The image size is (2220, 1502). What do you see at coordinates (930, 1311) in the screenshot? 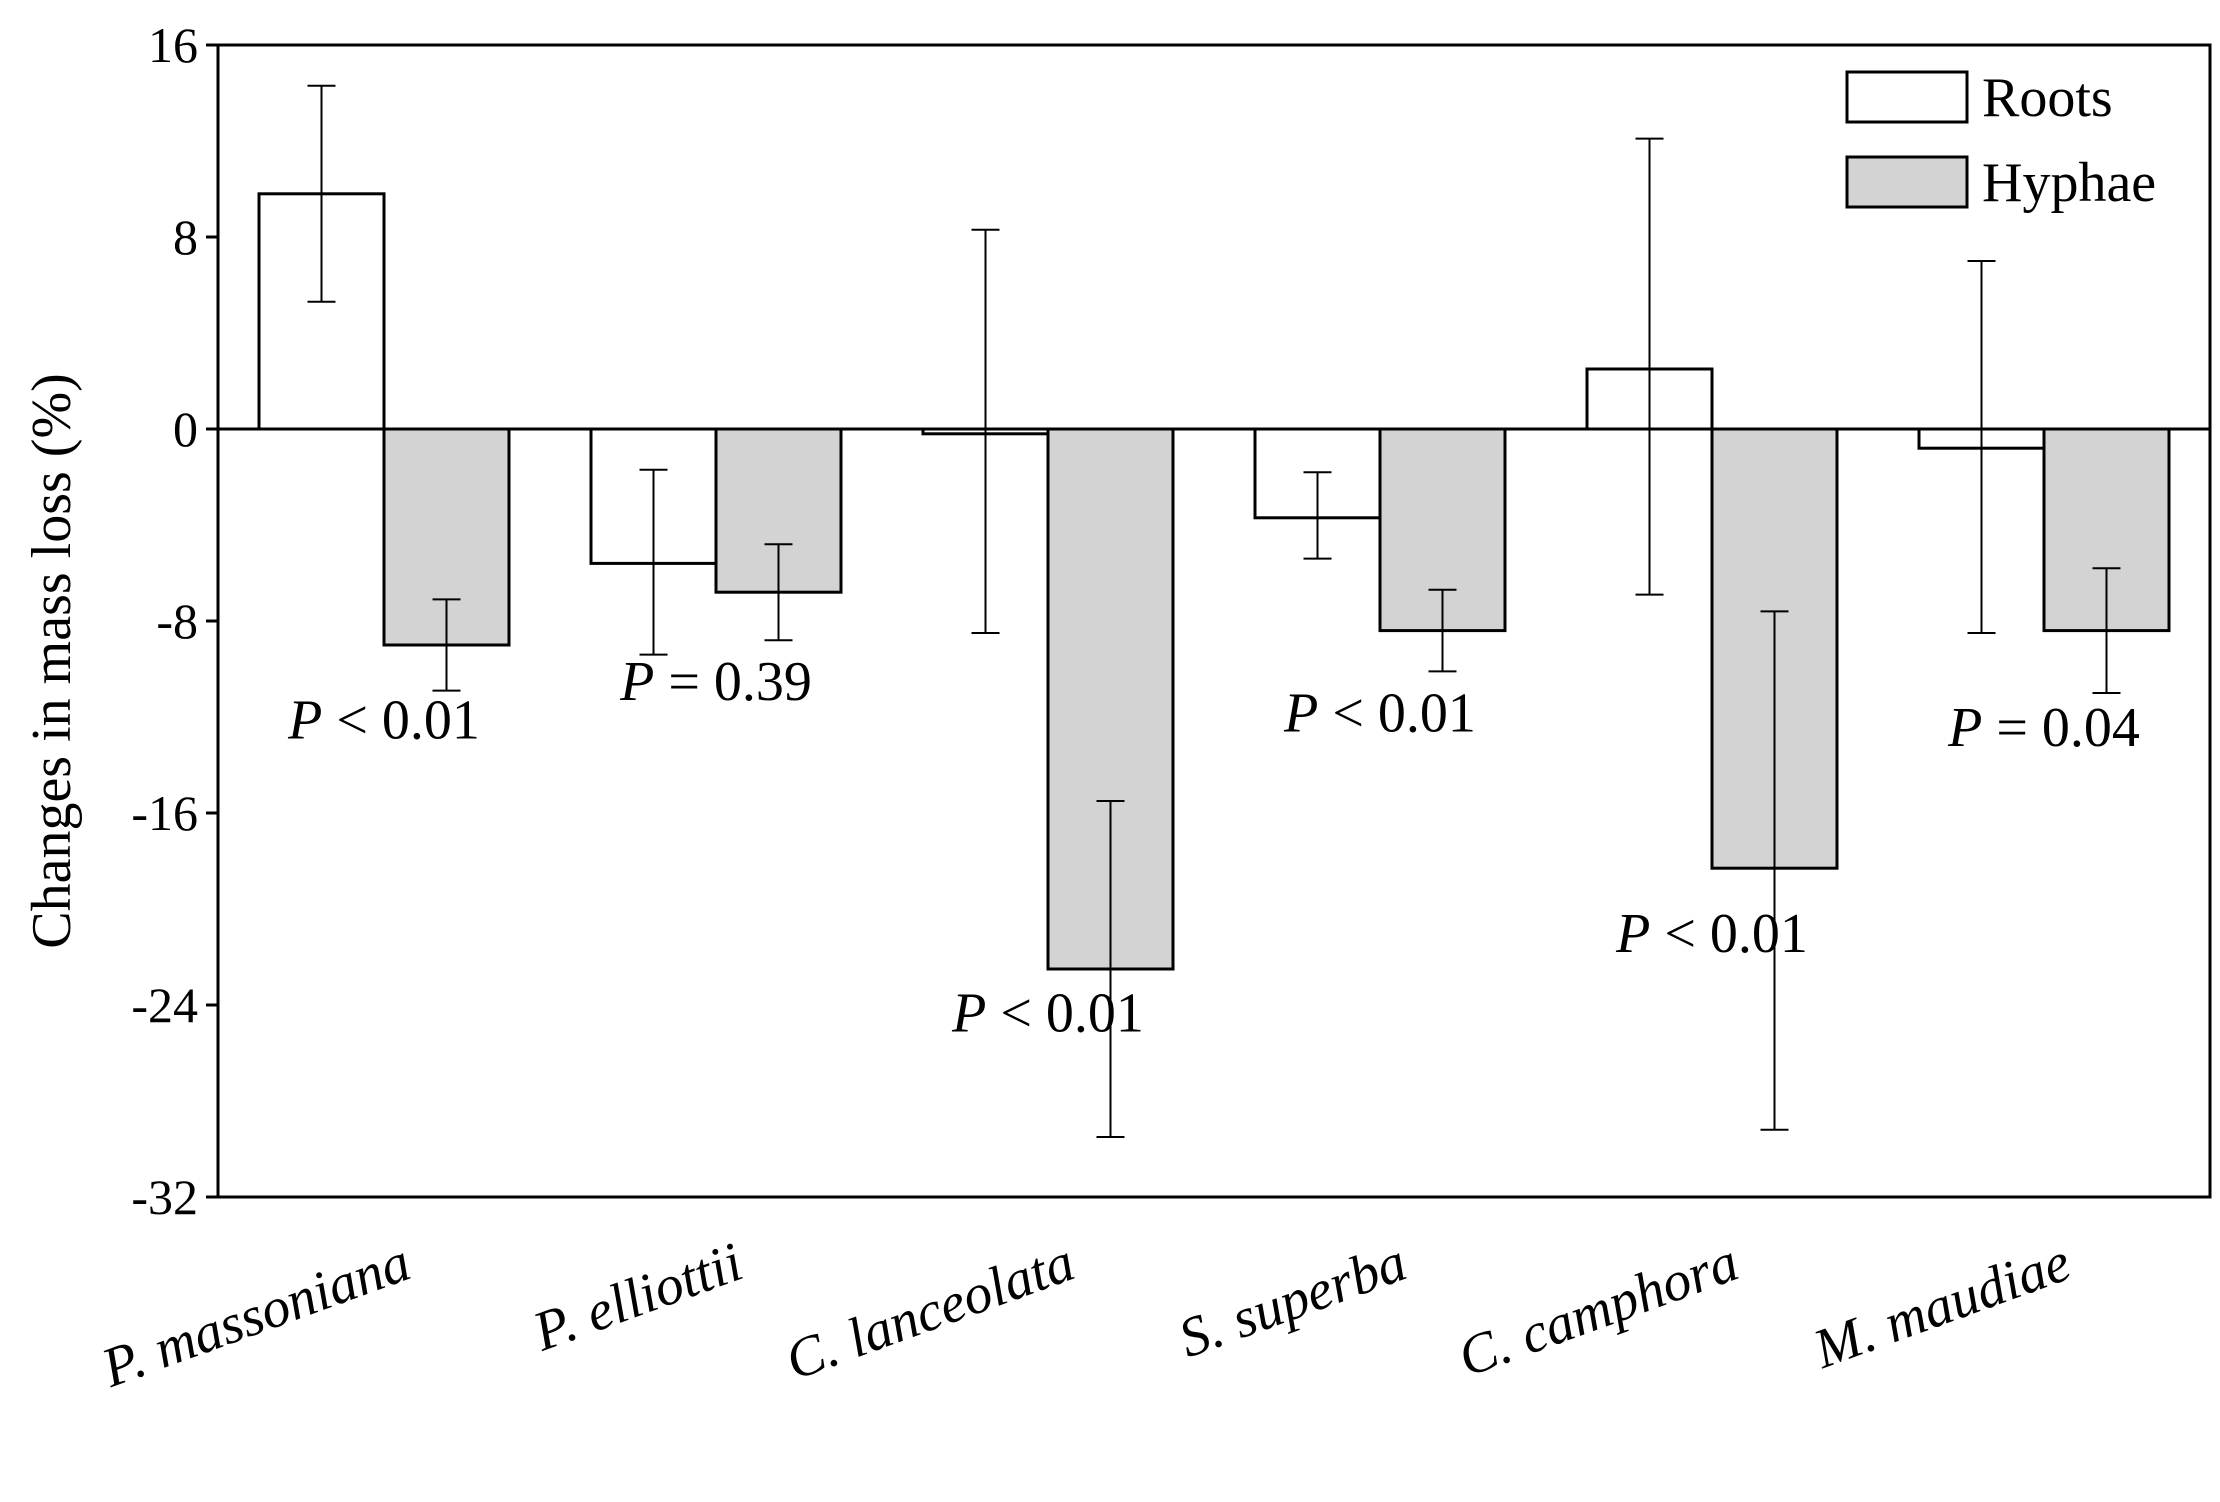
I see `x-category-label-2: C. lanceolata` at bounding box center [930, 1311].